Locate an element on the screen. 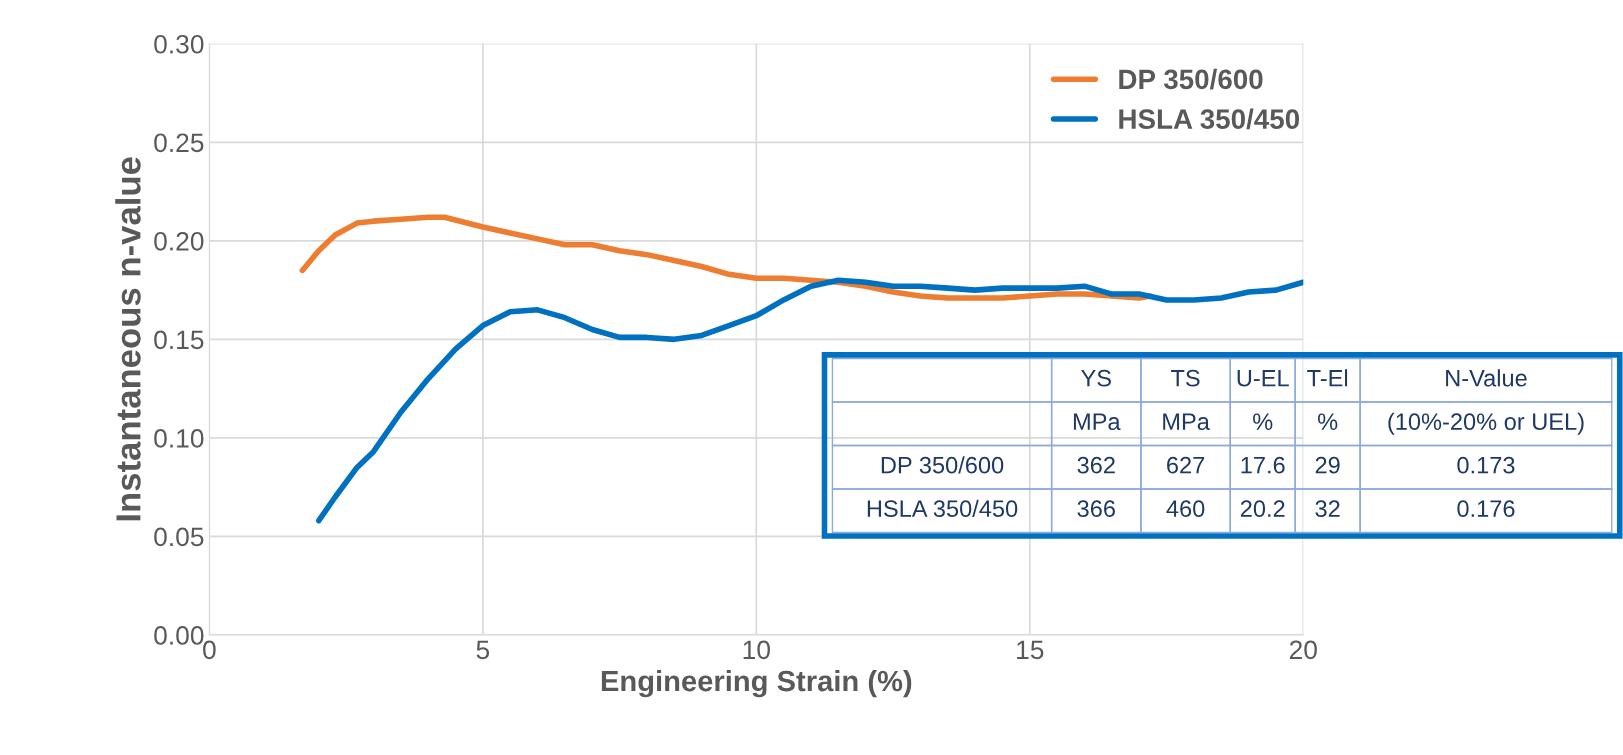  annotation: 362 is located at coordinates (1096, 465).